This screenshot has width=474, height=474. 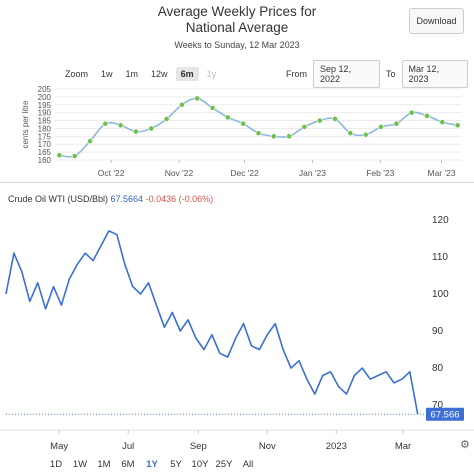 What do you see at coordinates (200, 464) in the screenshot?
I see `timeframe-10y: 10Y` at bounding box center [200, 464].